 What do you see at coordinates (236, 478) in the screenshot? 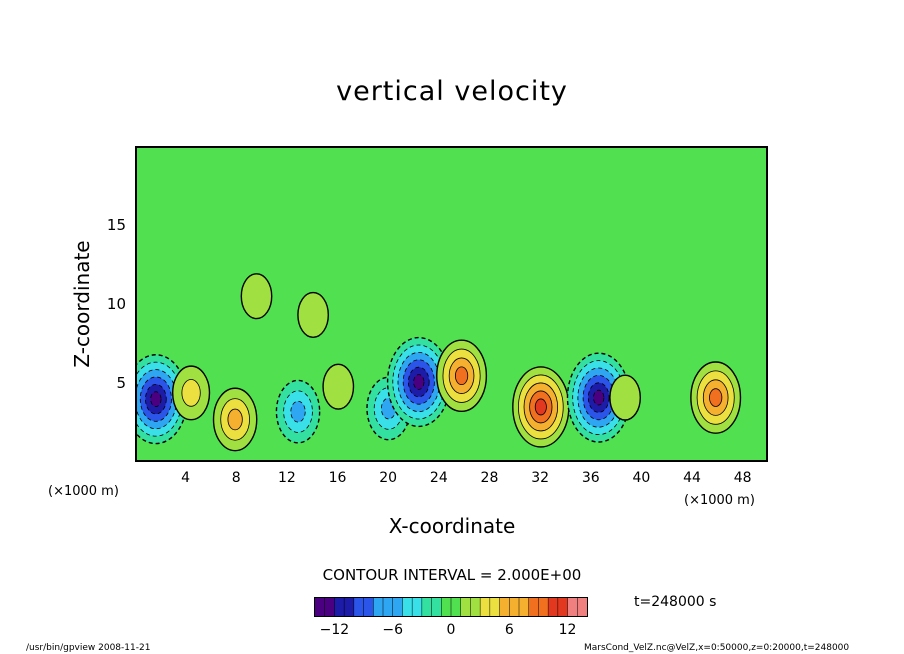
I see `x-tick-label: 8` at bounding box center [236, 478].